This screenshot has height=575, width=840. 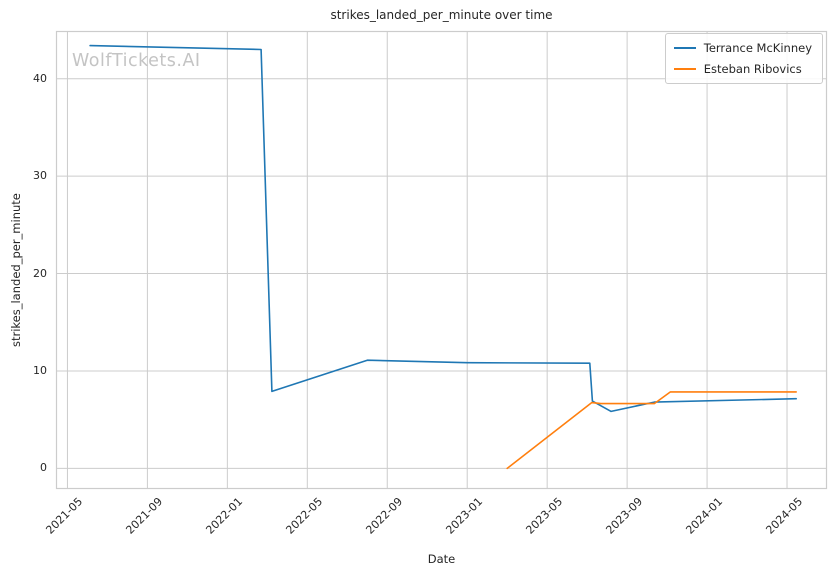 What do you see at coordinates (40, 273) in the screenshot?
I see `y-tick-label: 20` at bounding box center [40, 273].